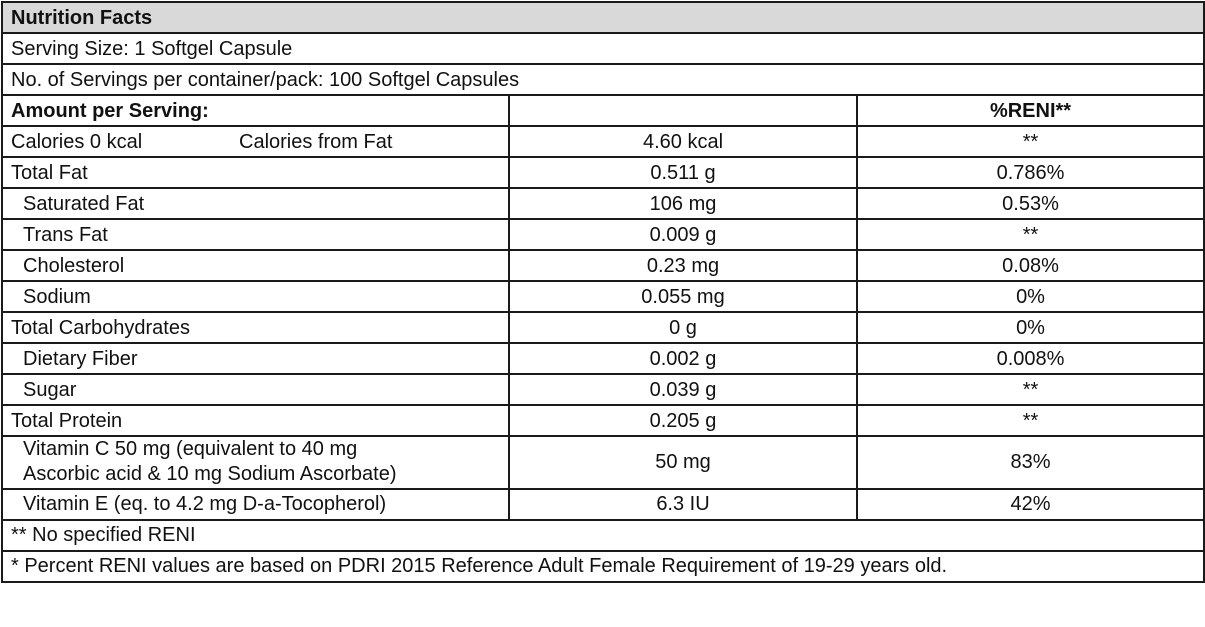 The width and height of the screenshot is (1205, 627). I want to click on nutrient-row-total-carbohydrates: Total Carbohydrates 0 g 0%, so click(603, 327).